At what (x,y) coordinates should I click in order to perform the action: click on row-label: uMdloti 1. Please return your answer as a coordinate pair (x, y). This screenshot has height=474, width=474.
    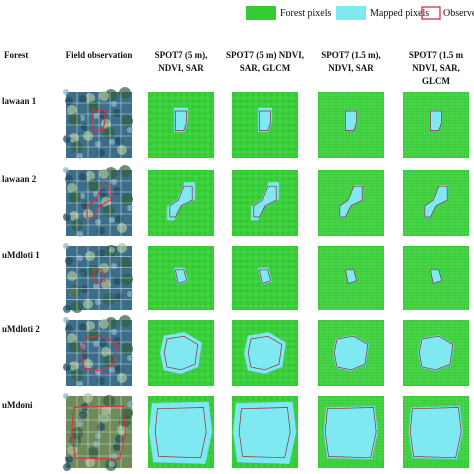
    Looking at the image, I should click on (21, 255).